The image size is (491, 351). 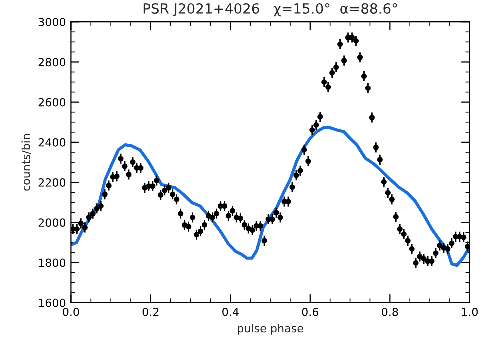 I want to click on x-tick-label: 0.4, so click(x=230, y=312).